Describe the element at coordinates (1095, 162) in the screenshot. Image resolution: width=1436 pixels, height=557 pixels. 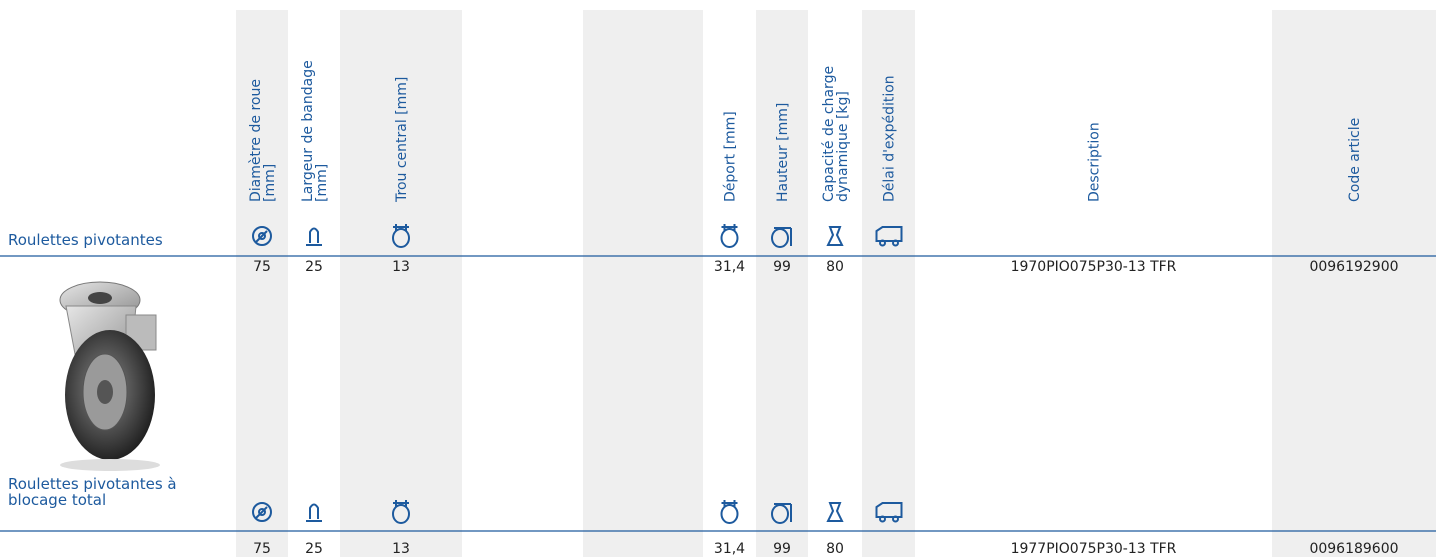
I see `column-header: Description` at that location.